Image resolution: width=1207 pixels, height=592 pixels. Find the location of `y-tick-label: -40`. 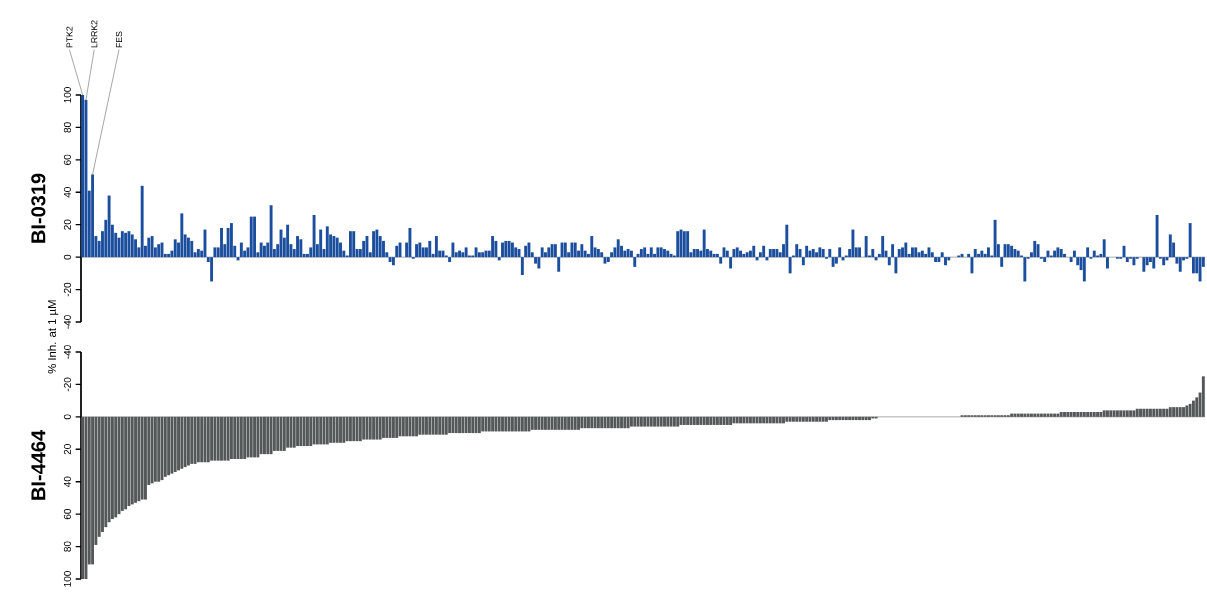

y-tick-label: -40 is located at coordinates (67, 322).